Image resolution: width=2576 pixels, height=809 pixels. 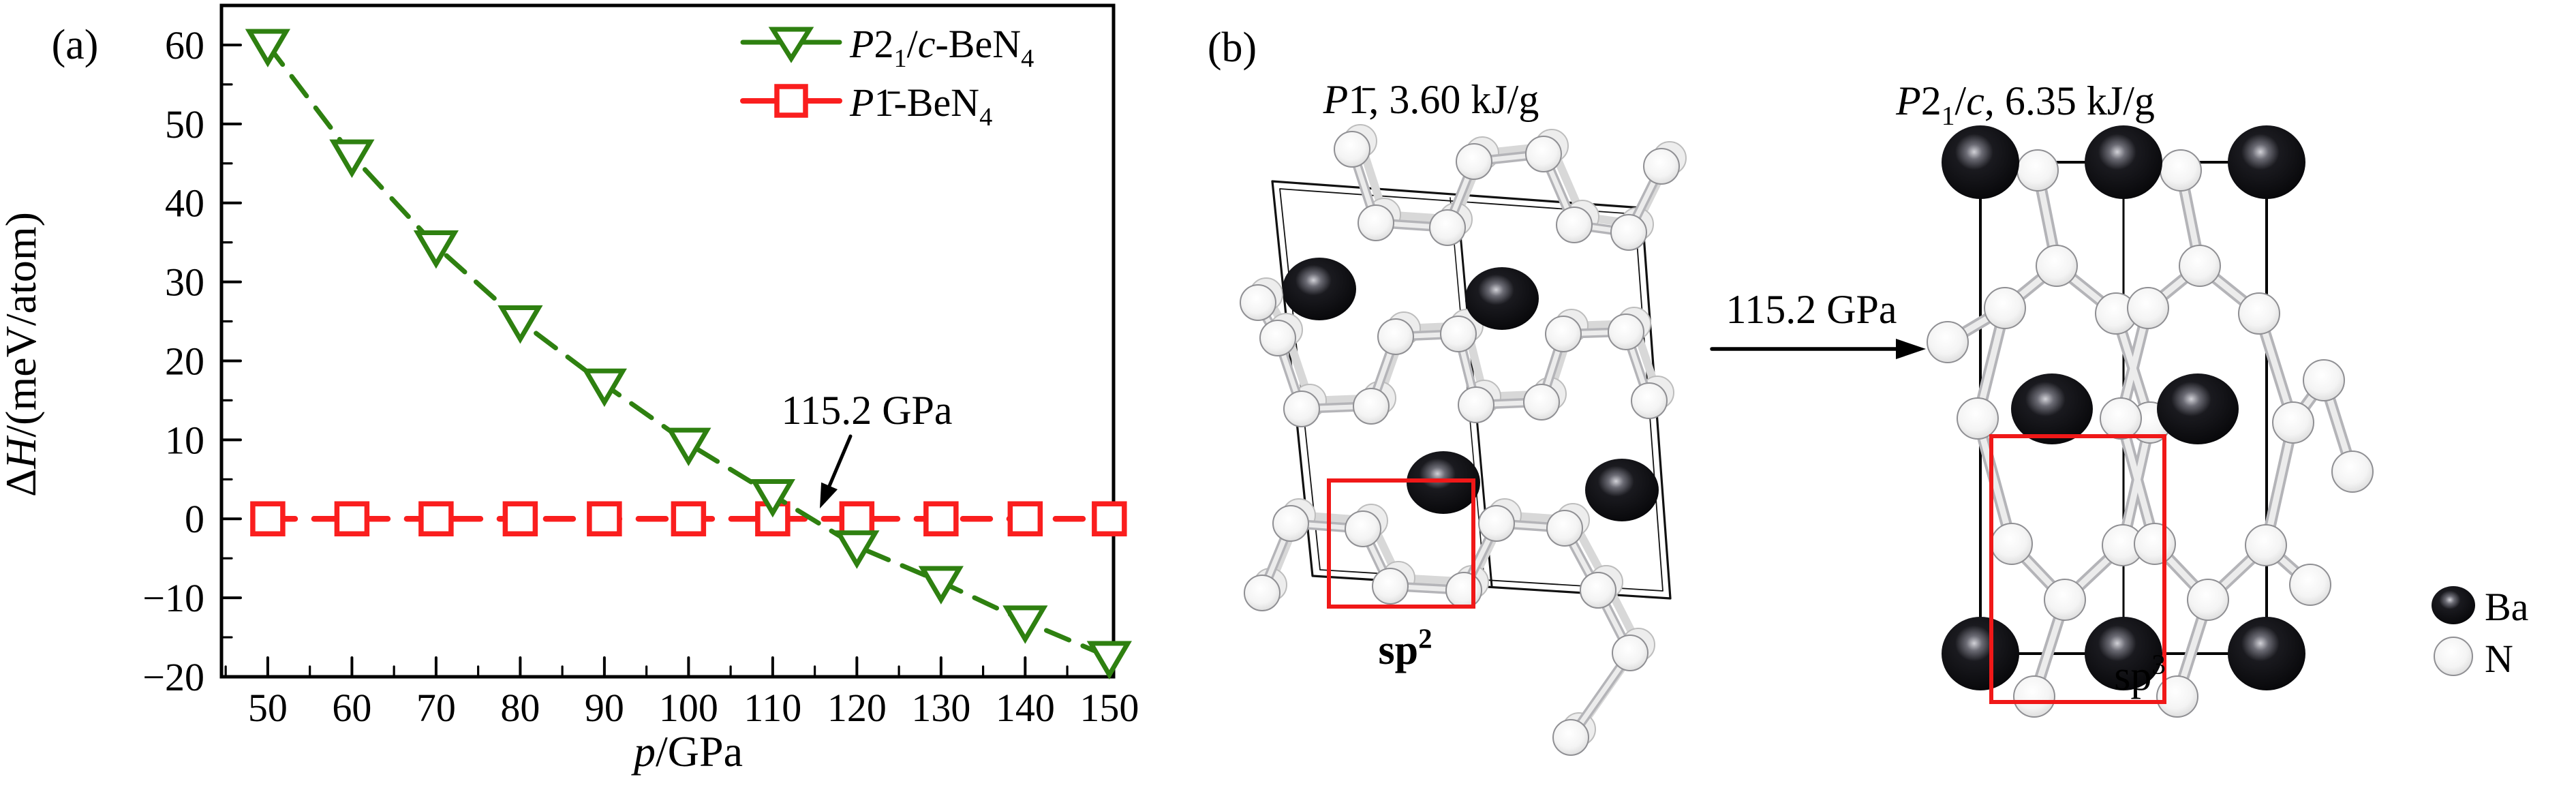 What do you see at coordinates (1811, 309) in the screenshot?
I see `transition-arrow-label: 115.2 GPa` at bounding box center [1811, 309].